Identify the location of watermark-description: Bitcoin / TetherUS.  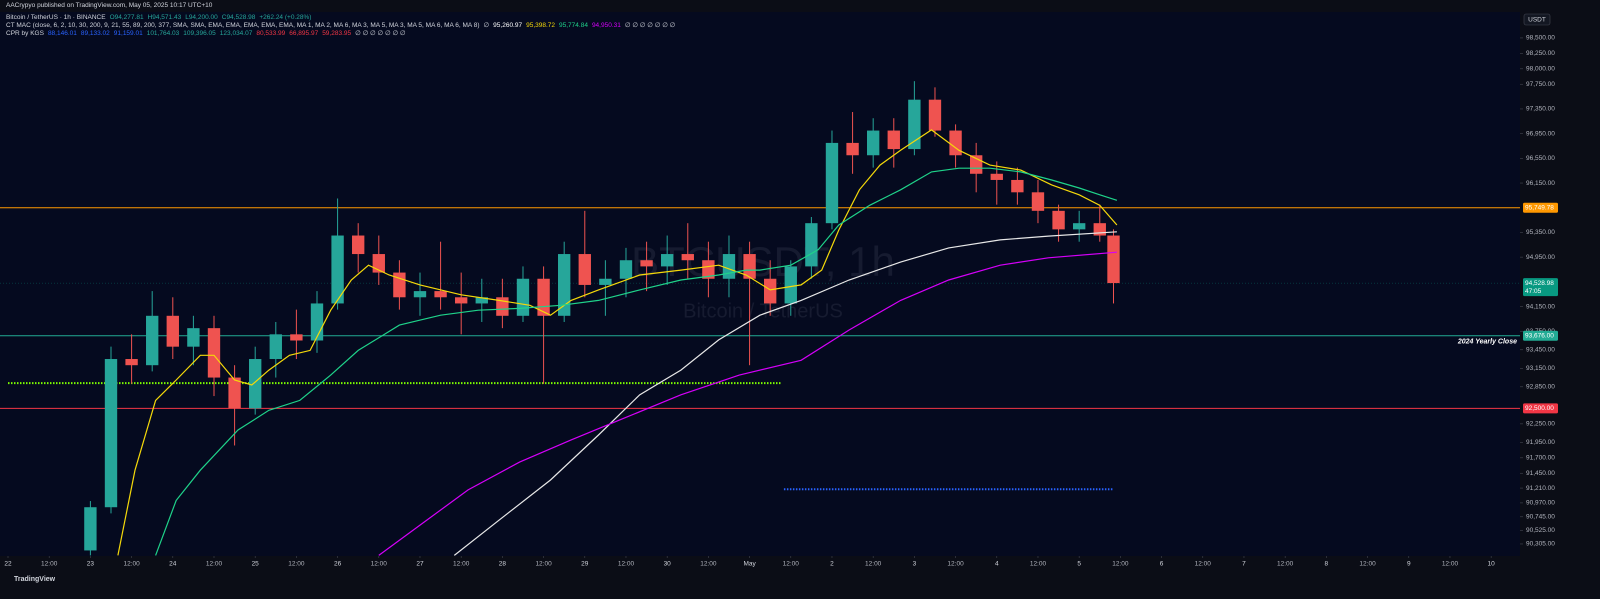
(763, 311).